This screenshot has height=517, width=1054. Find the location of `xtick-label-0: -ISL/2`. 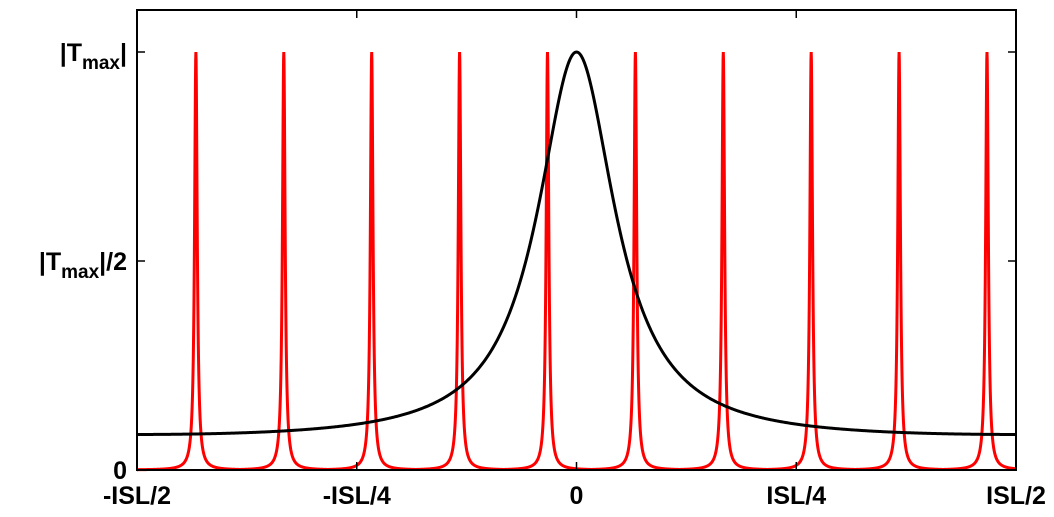

xtick-label-0: -ISL/2 is located at coordinates (137, 496).